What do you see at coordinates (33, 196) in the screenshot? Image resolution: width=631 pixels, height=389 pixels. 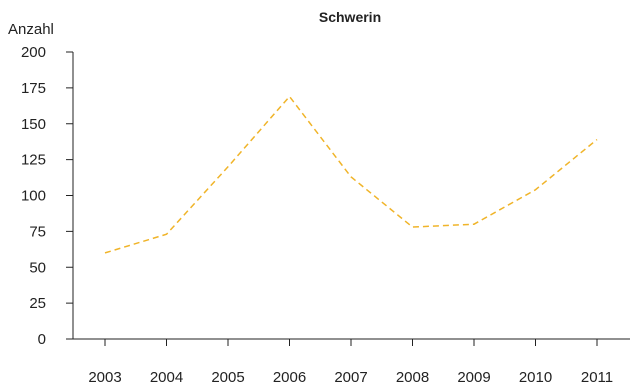 I see `y-tick-label: 100` at bounding box center [33, 196].